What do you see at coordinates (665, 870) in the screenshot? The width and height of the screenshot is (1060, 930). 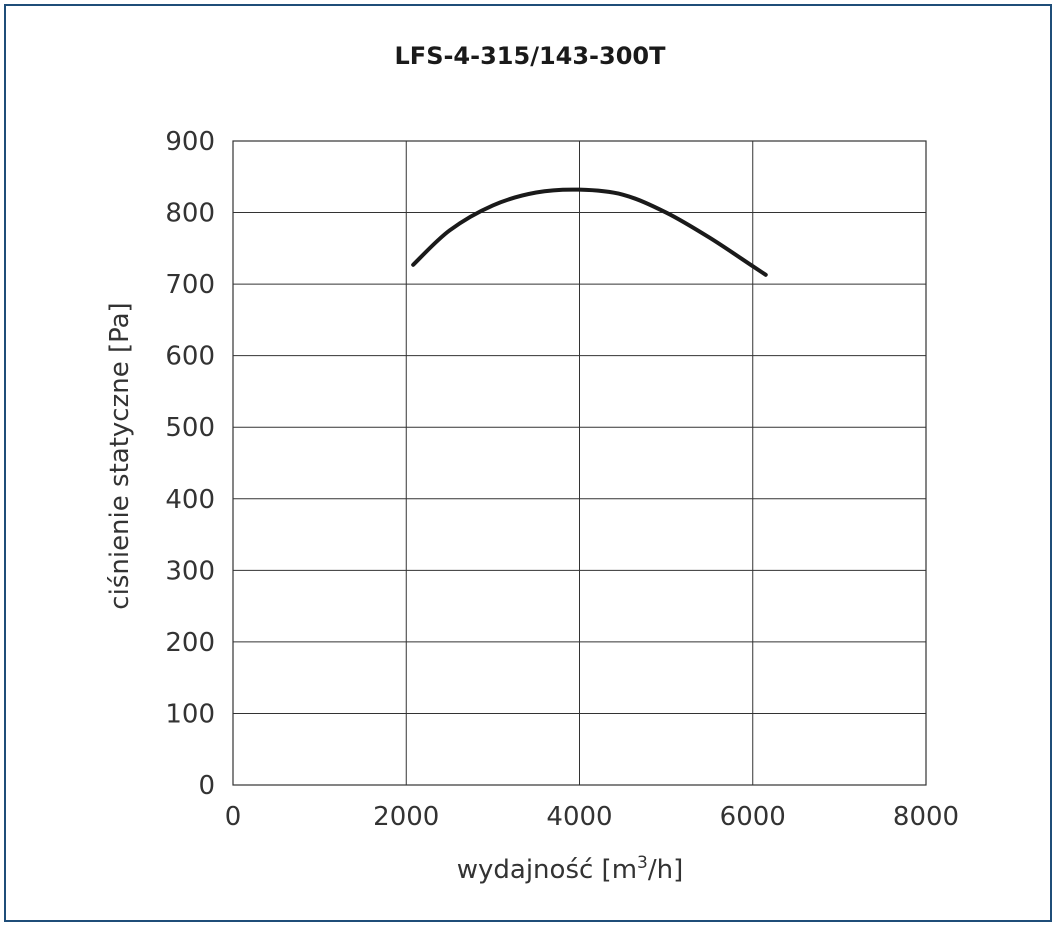 I see `x-axis-label-tail: /h]` at bounding box center [665, 870].